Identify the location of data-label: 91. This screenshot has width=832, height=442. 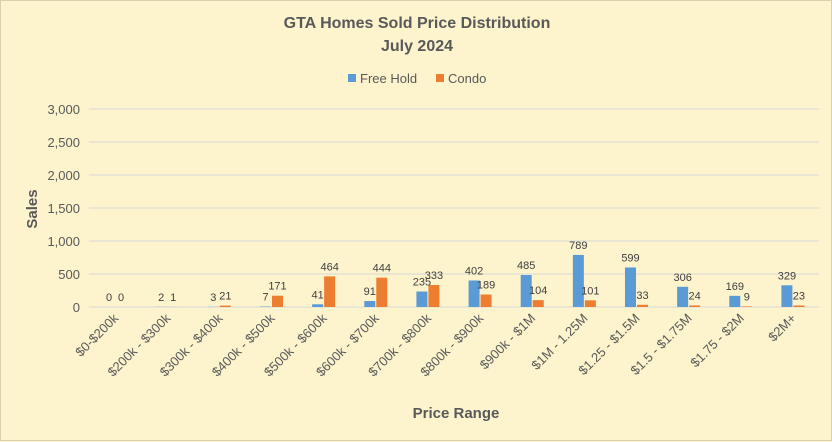
(370, 292).